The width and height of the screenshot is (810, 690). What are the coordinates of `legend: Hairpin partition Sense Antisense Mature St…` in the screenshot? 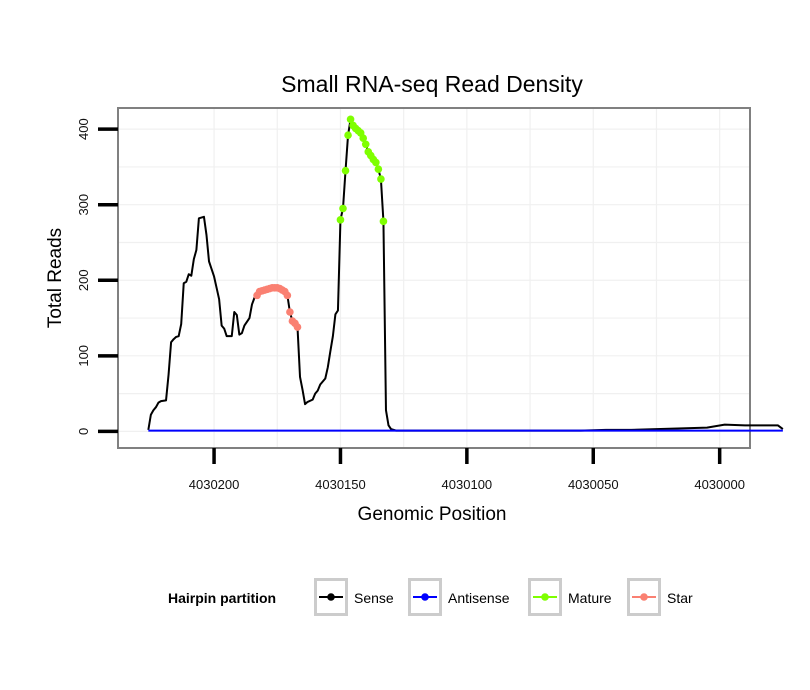 It's located at (430, 597).